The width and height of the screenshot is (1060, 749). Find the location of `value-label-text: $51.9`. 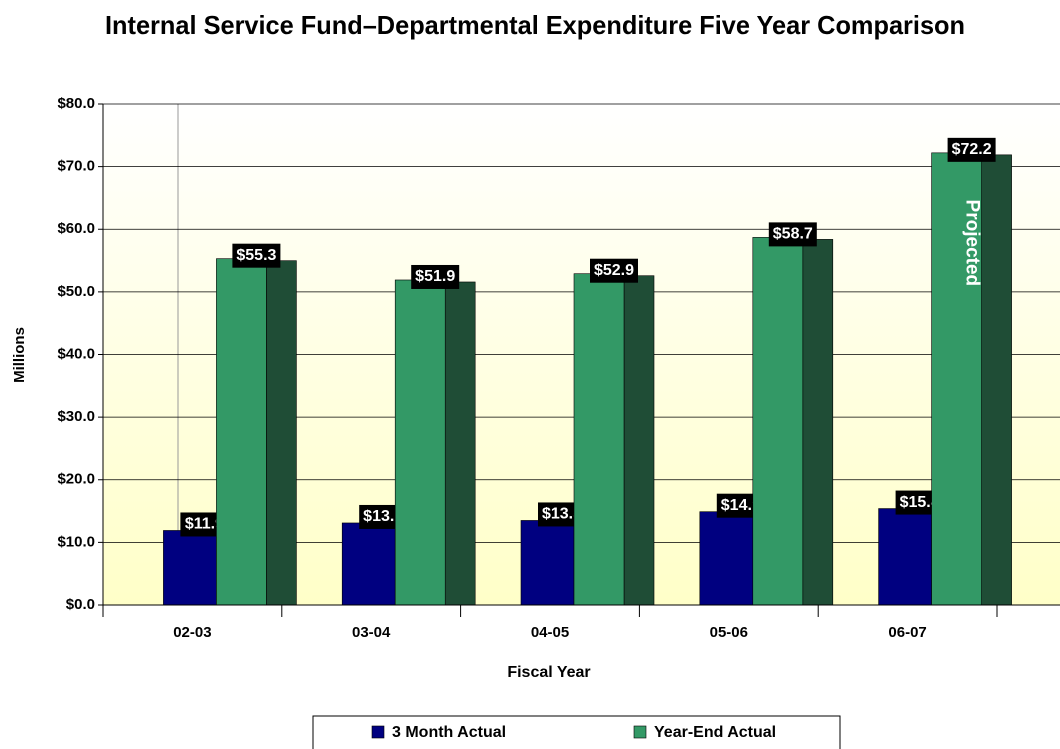

value-label-text: $51.9 is located at coordinates (435, 276).